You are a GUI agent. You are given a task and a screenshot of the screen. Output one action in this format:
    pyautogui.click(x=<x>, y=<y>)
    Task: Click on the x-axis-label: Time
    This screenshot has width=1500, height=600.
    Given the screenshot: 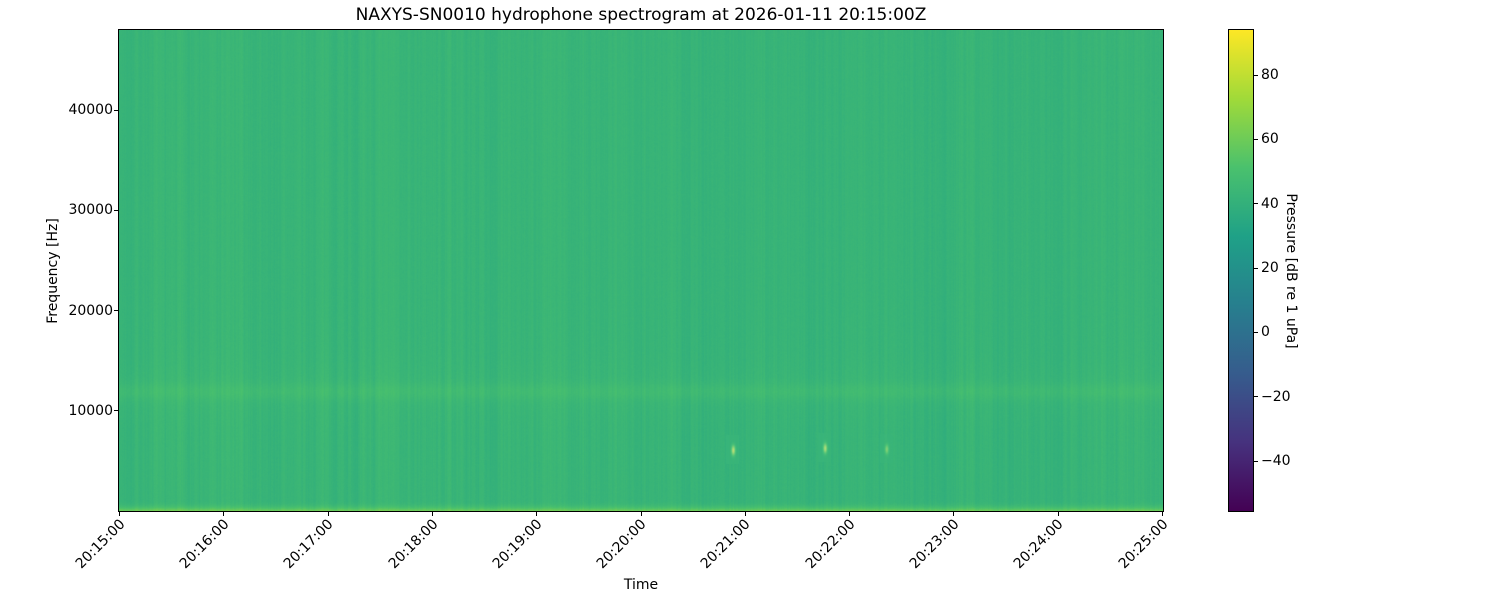 What is the action you would take?
    pyautogui.click(x=641, y=585)
    